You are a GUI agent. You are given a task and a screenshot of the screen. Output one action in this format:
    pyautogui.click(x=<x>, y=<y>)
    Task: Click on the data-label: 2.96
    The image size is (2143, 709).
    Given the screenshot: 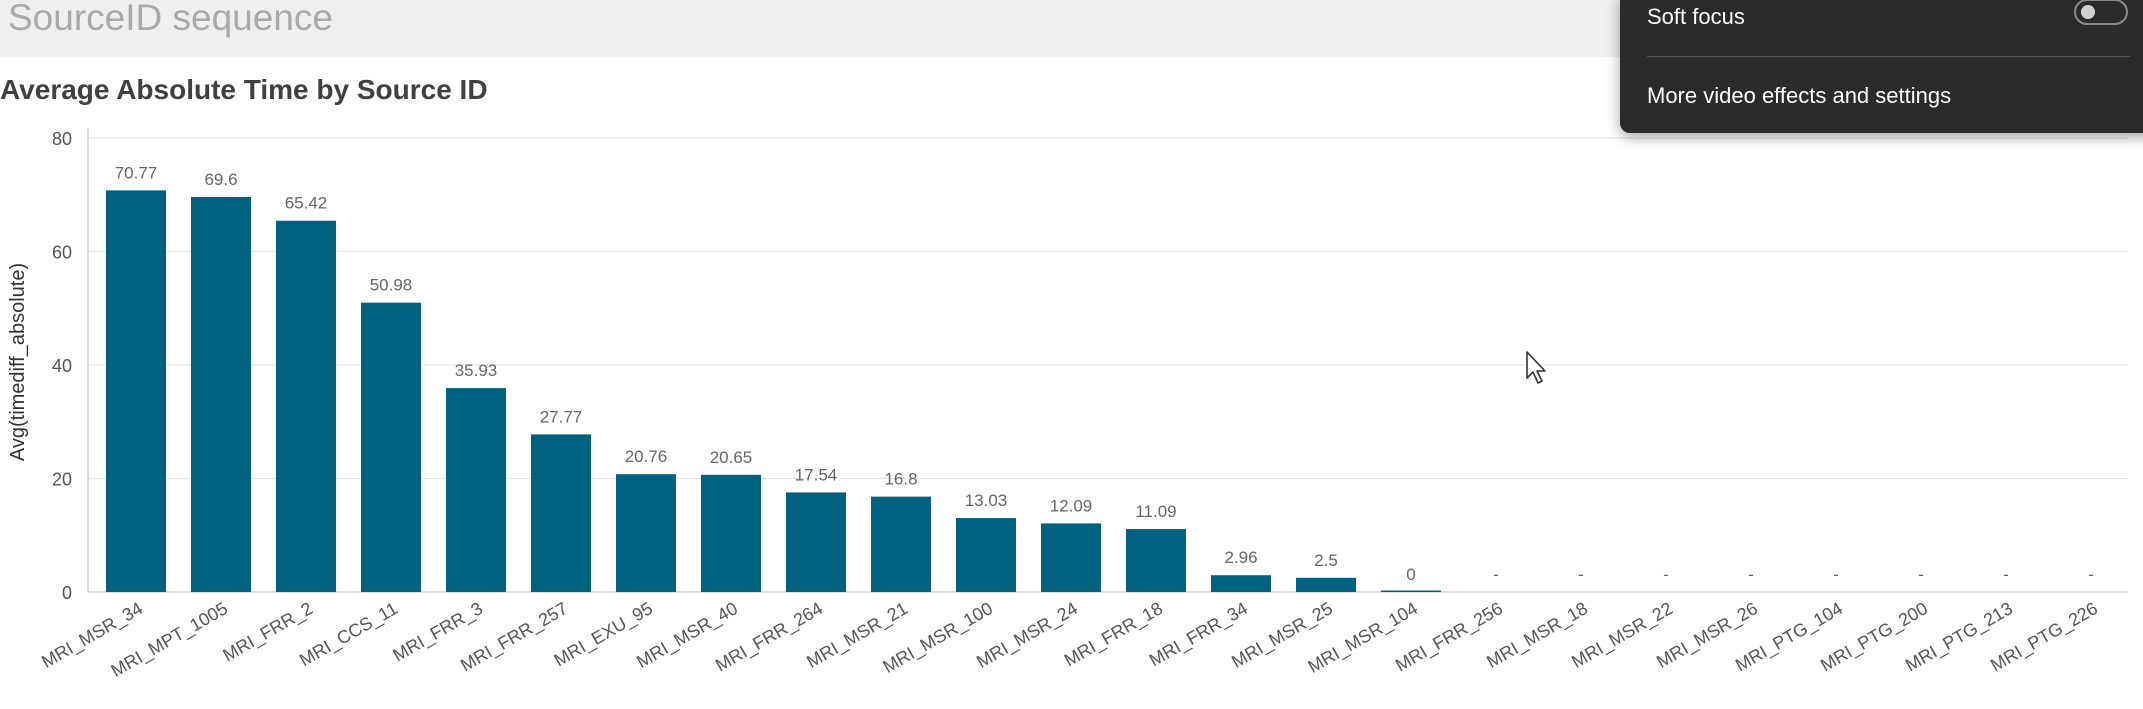 What is the action you would take?
    pyautogui.click(x=1240, y=557)
    